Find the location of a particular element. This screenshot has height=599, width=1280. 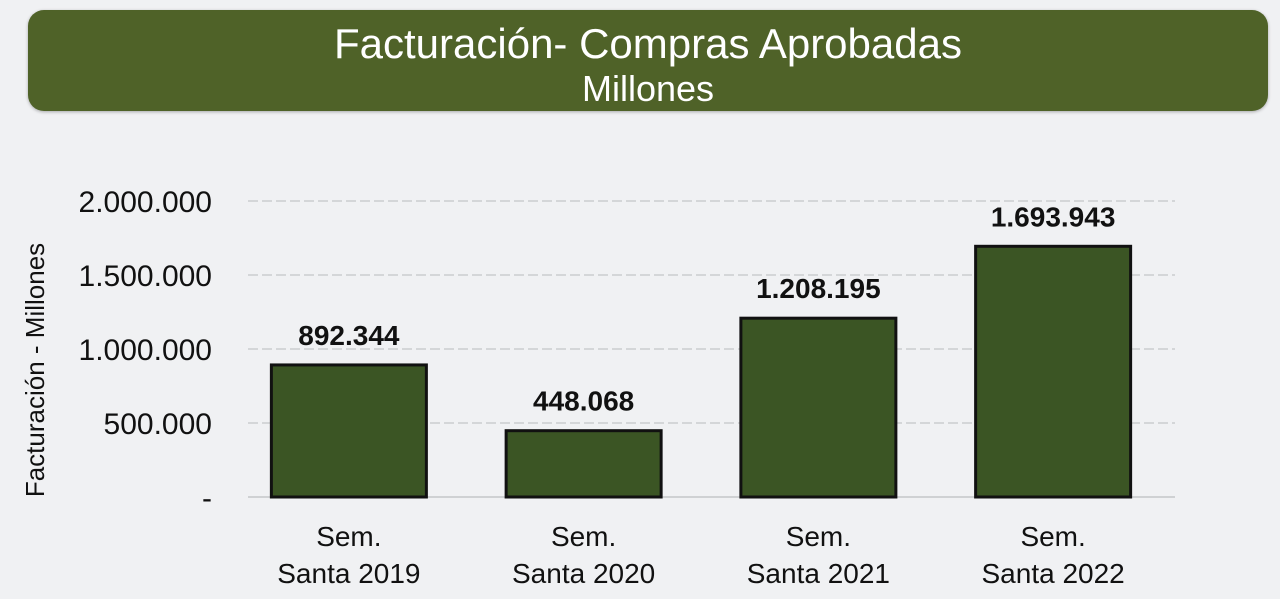

chart-title: Facturación- Compras Aprobadas is located at coordinates (648, 43).